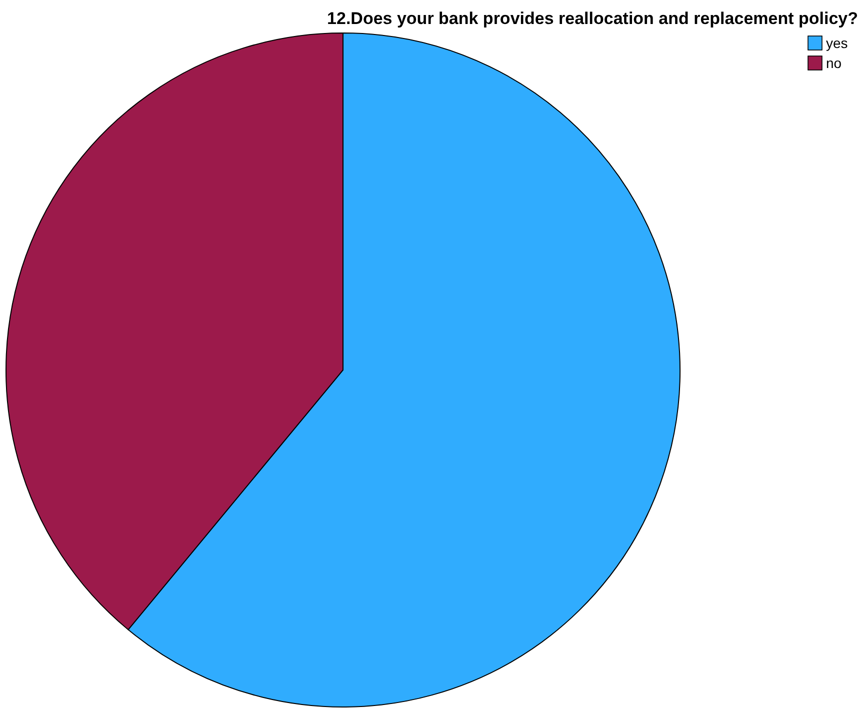 The height and width of the screenshot is (709, 861). I want to click on chart-title: 12.Does your bank provides reallocation and replacement policy?, so click(592, 18).